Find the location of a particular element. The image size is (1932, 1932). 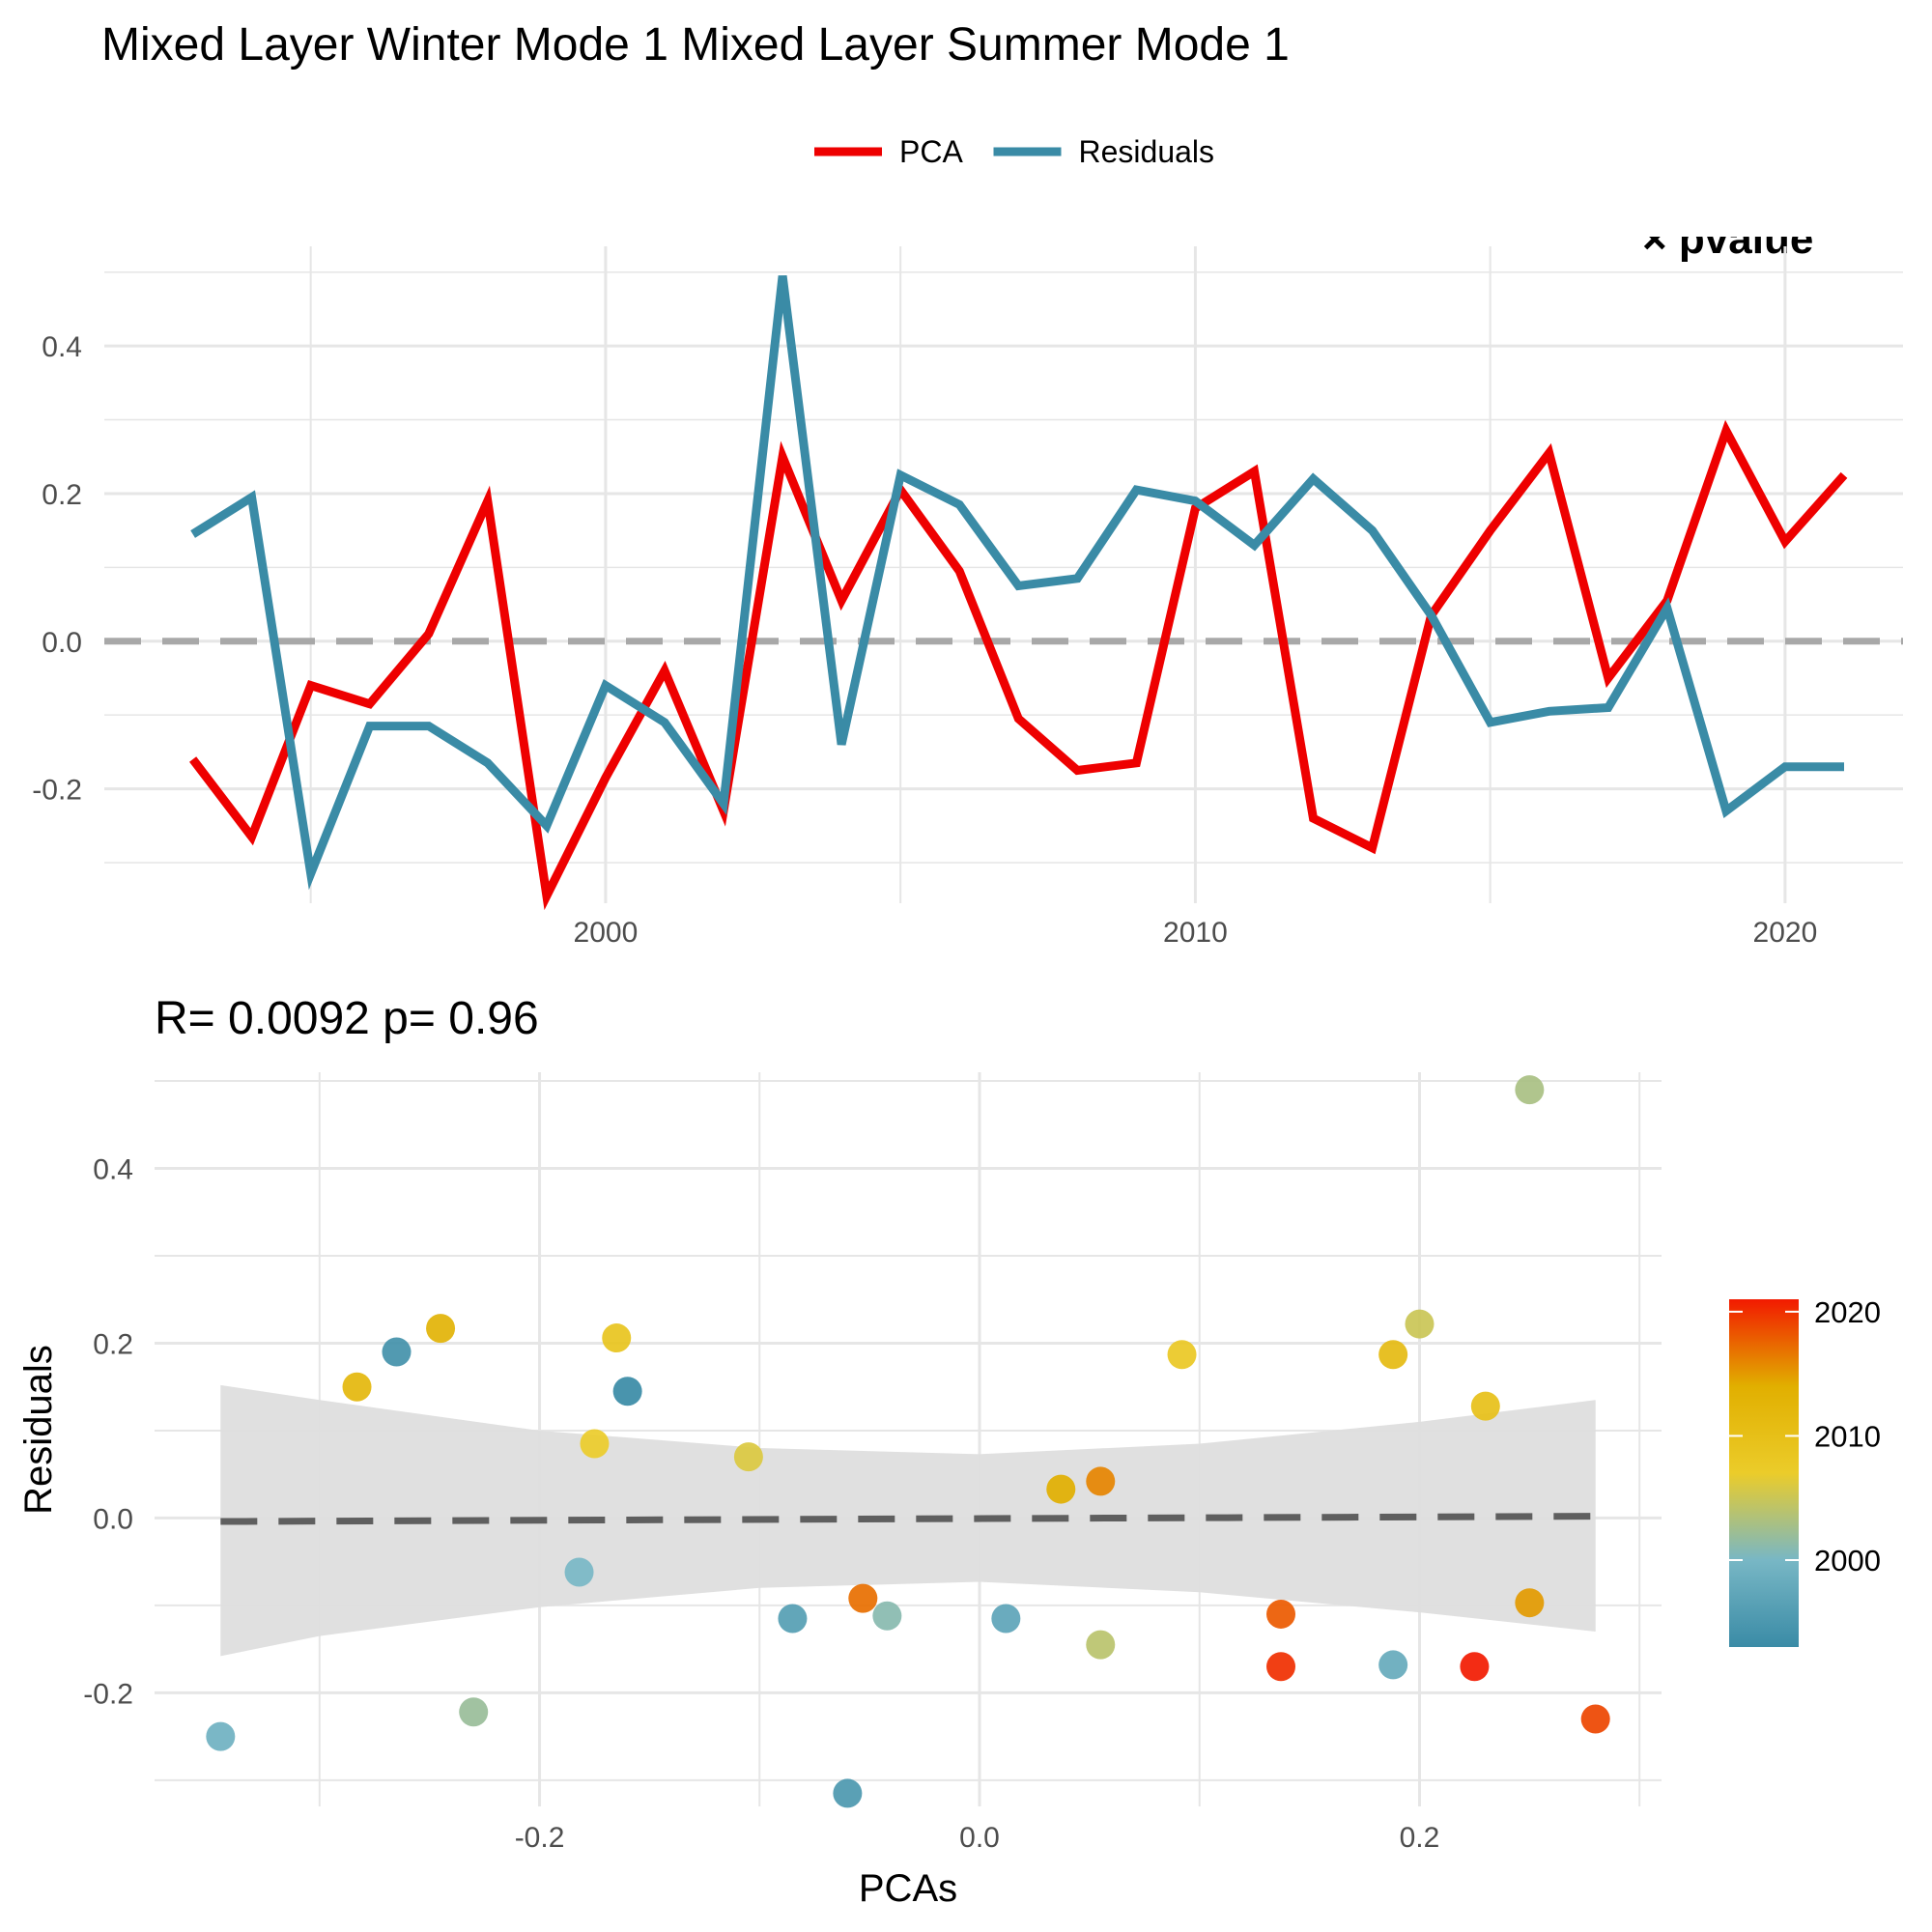

timeseries-x-tick-label: 2010 is located at coordinates (1195, 933).